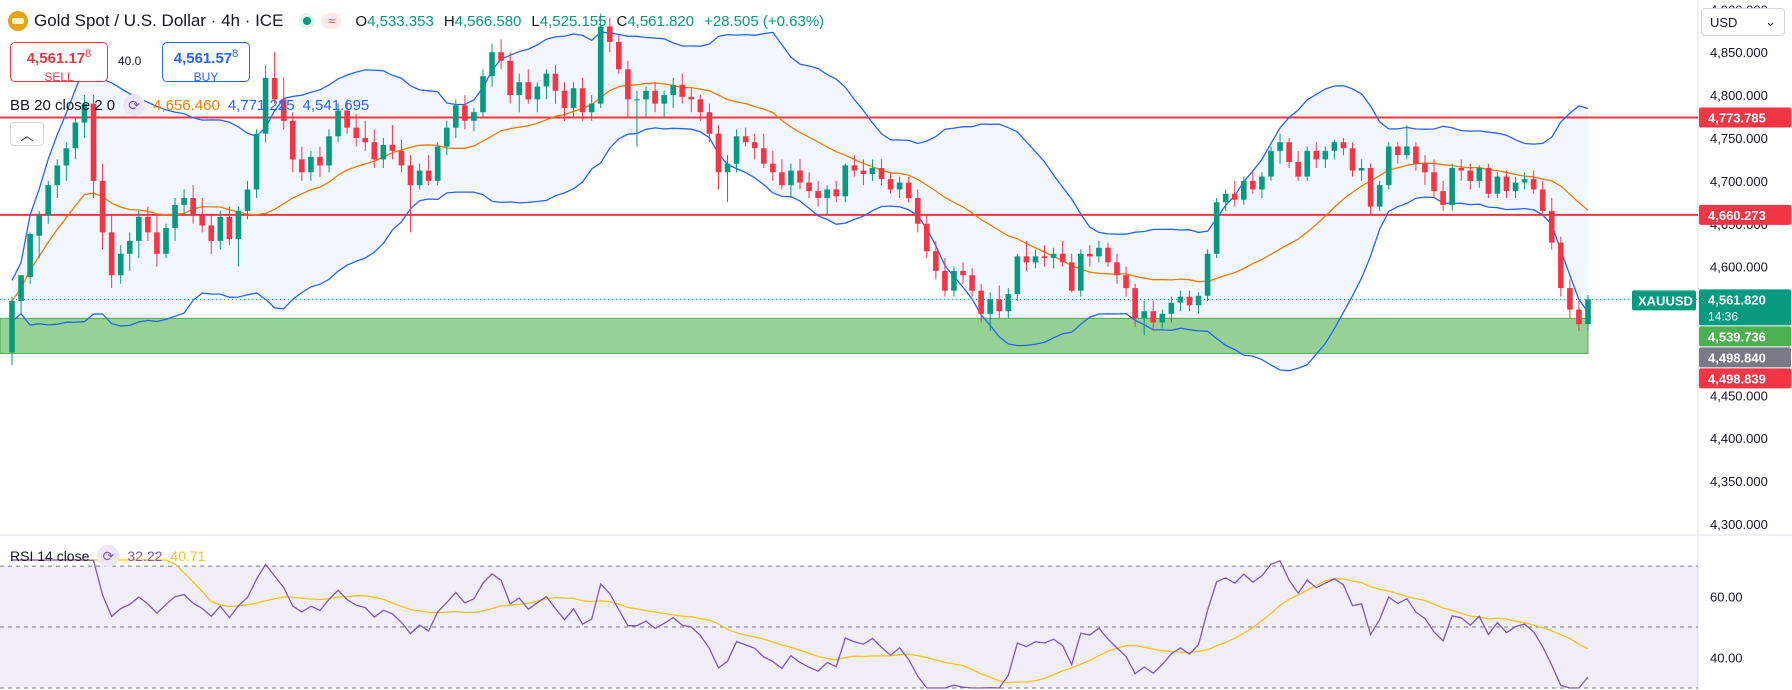 This screenshot has height=690, width=1792. I want to click on buy-button: 4,561.578 BUY, so click(206, 63).